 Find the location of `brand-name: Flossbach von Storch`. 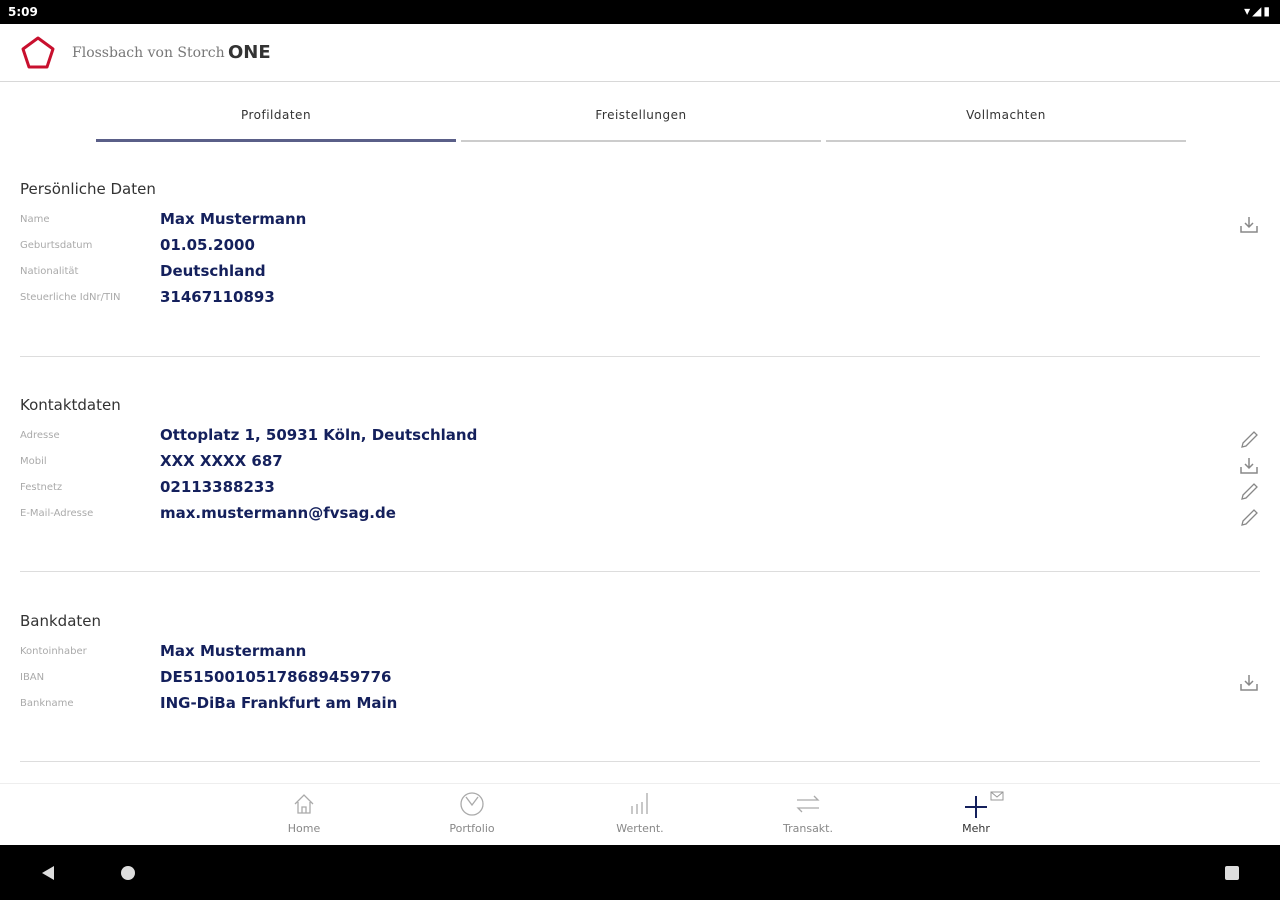

brand-name: Flossbach von Storch is located at coordinates (148, 53).